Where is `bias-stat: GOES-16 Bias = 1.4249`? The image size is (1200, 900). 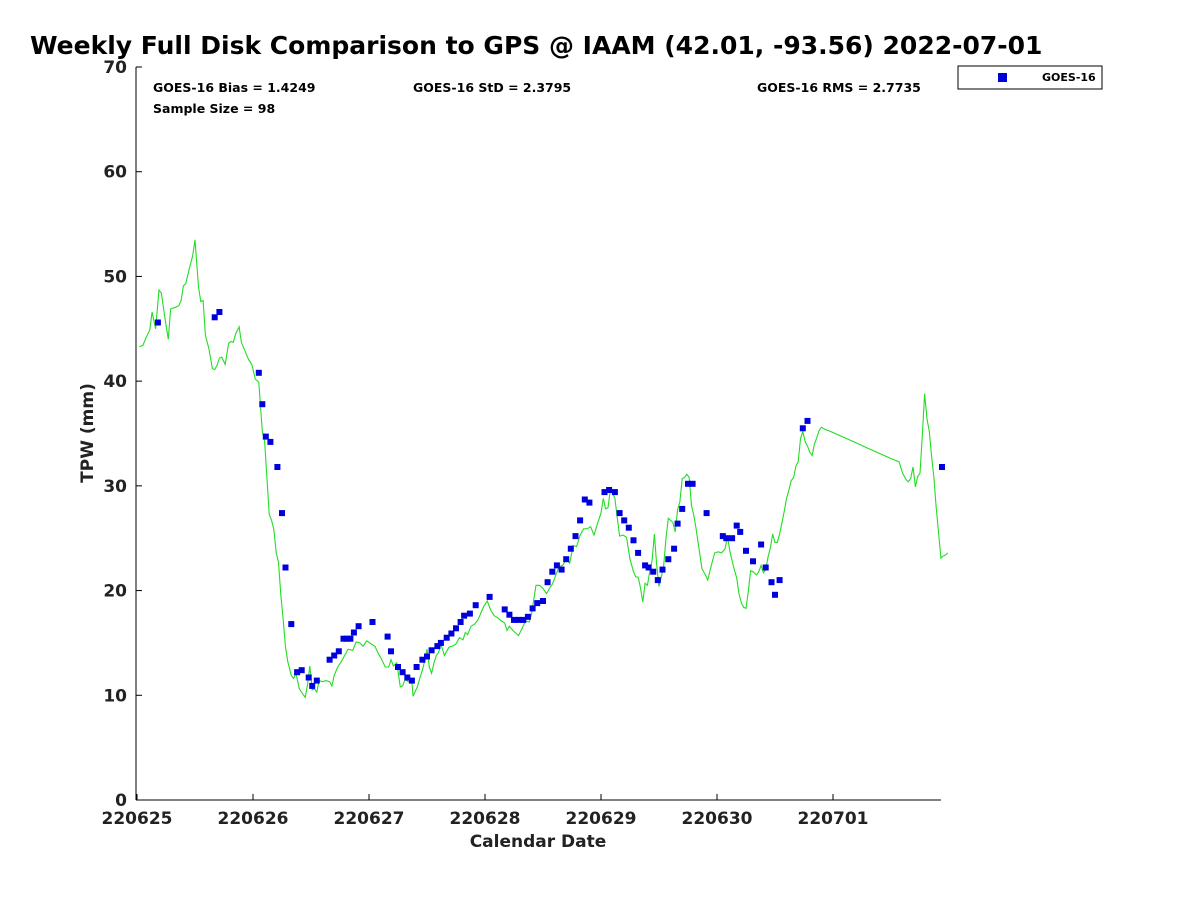 bias-stat: GOES-16 Bias = 1.4249 is located at coordinates (234, 87).